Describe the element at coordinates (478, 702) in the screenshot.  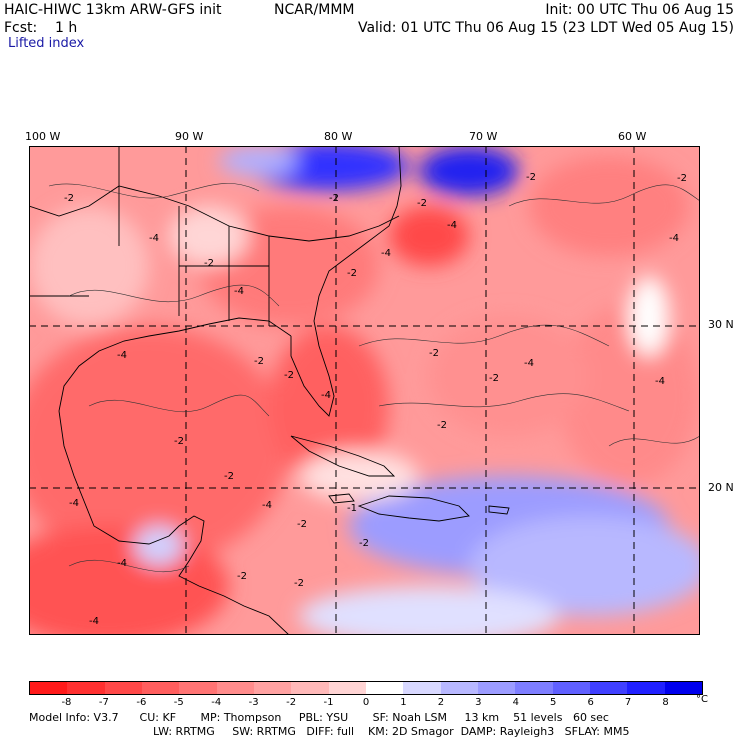
I see `colorbar-tick-label: 3` at that location.